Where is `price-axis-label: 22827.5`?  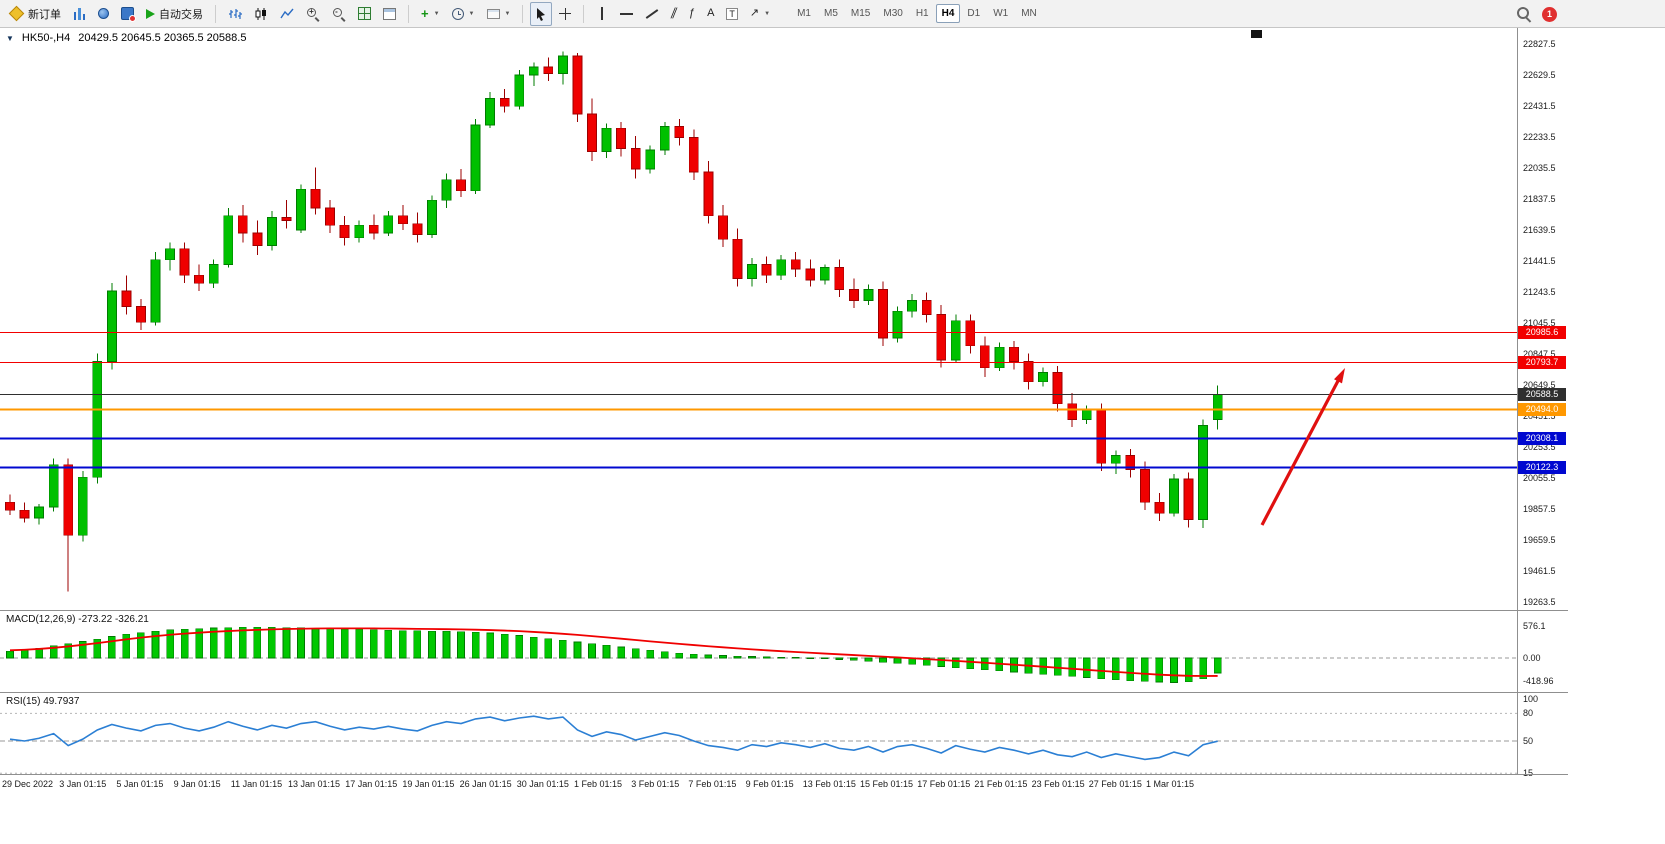 price-axis-label: 22827.5 is located at coordinates (1539, 44).